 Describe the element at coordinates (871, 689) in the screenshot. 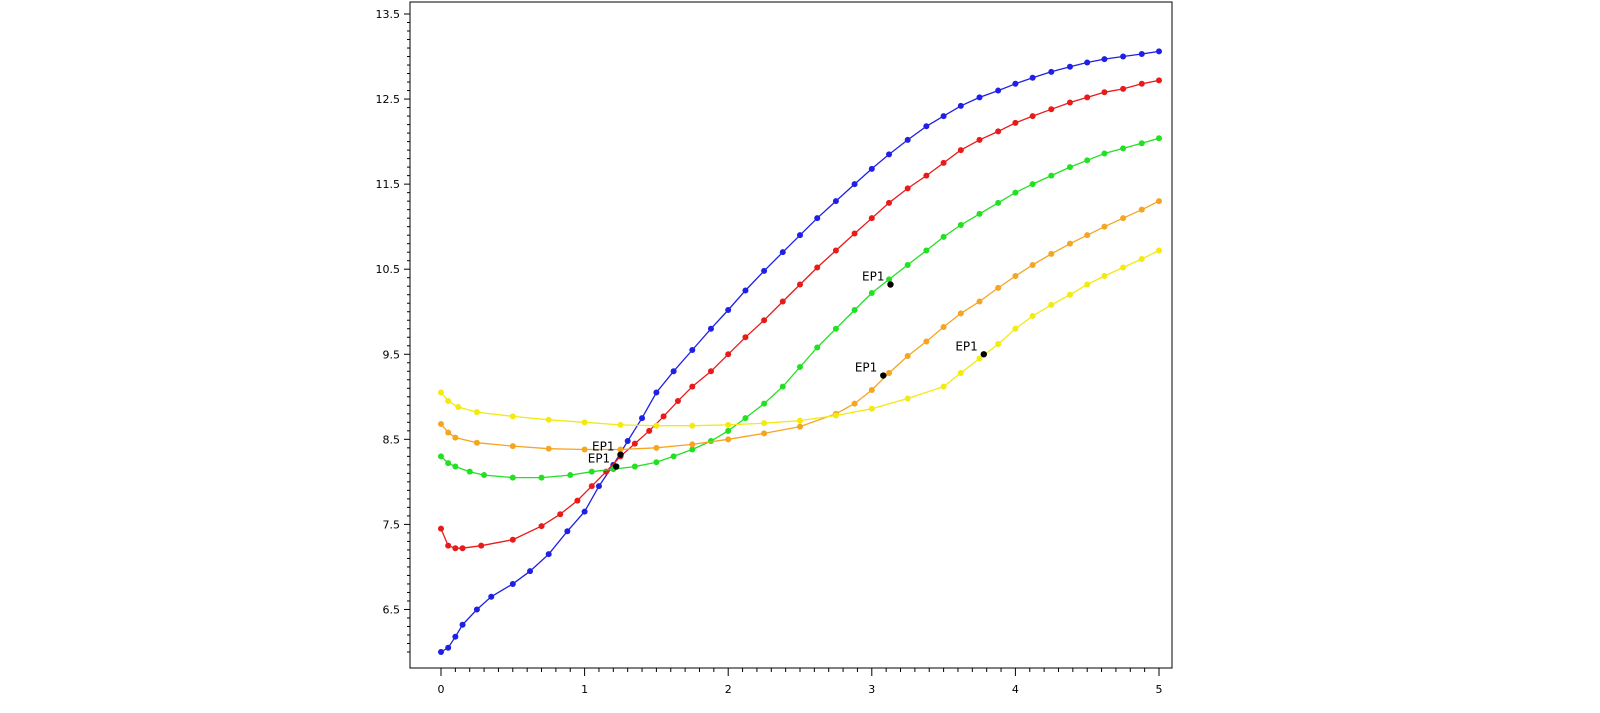

I see `x-tick-label: 3` at that location.